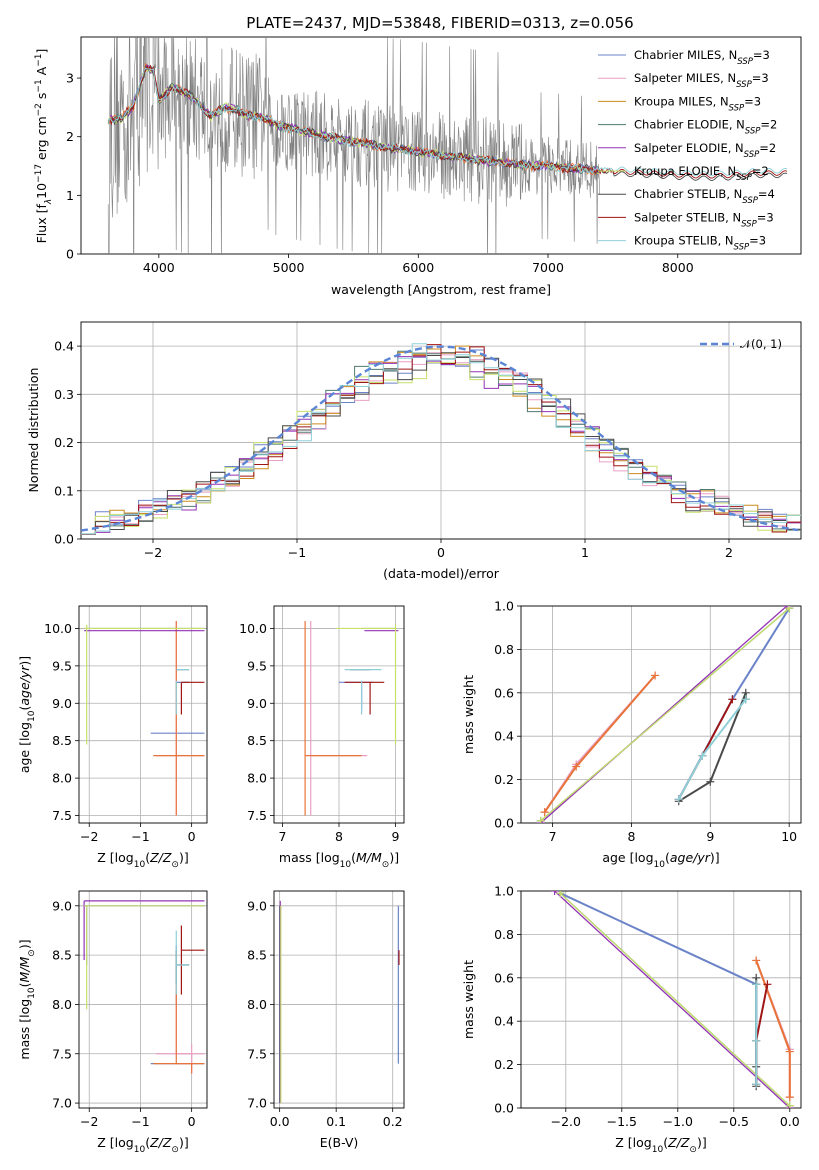 Image resolution: width=819 pixels, height=1170 pixels. I want to click on yl-9: −1, so click(39, 60).